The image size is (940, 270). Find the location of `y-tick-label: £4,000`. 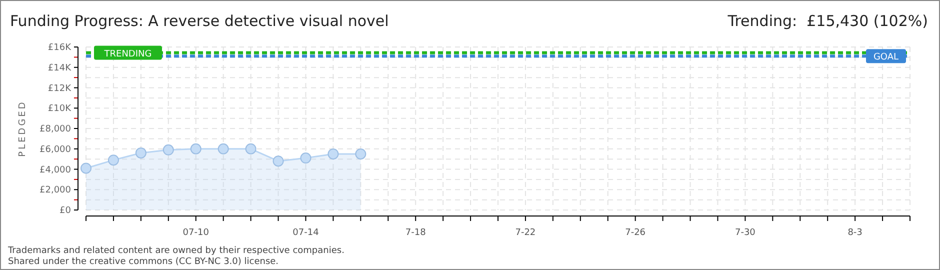

y-tick-label: £4,000 is located at coordinates (56, 170).